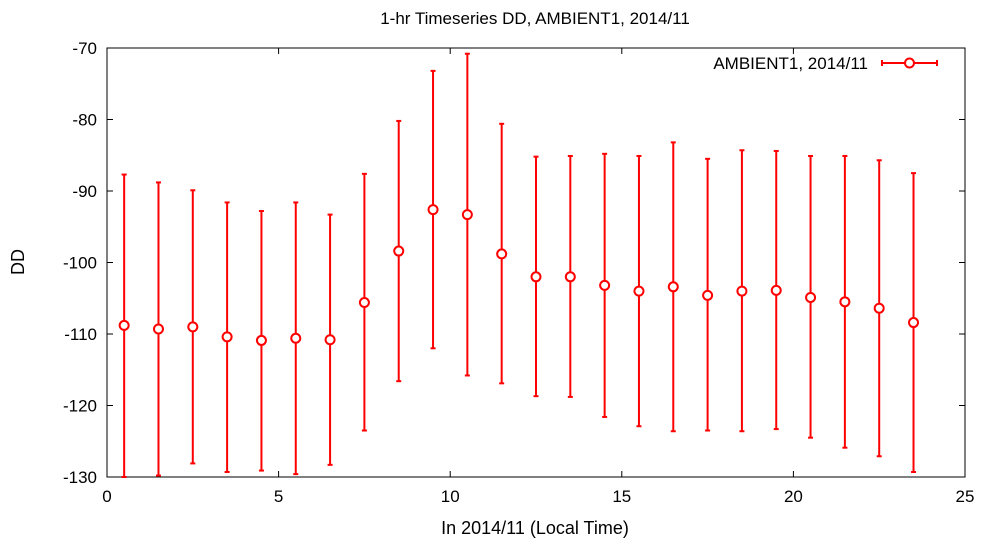 The height and width of the screenshot is (552, 986). Describe the element at coordinates (80, 334) in the screenshot. I see `y-tick-label: -110` at that location.